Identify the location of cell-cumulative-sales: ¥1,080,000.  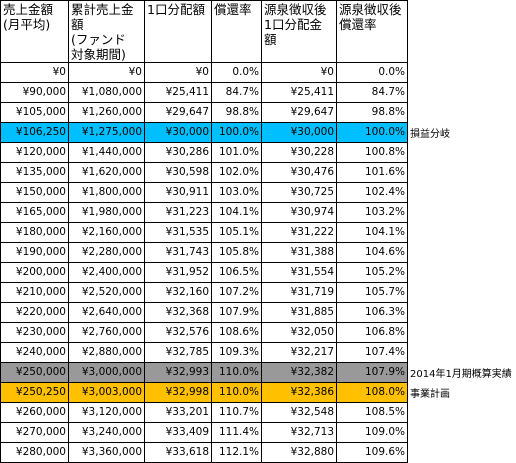
(106, 92).